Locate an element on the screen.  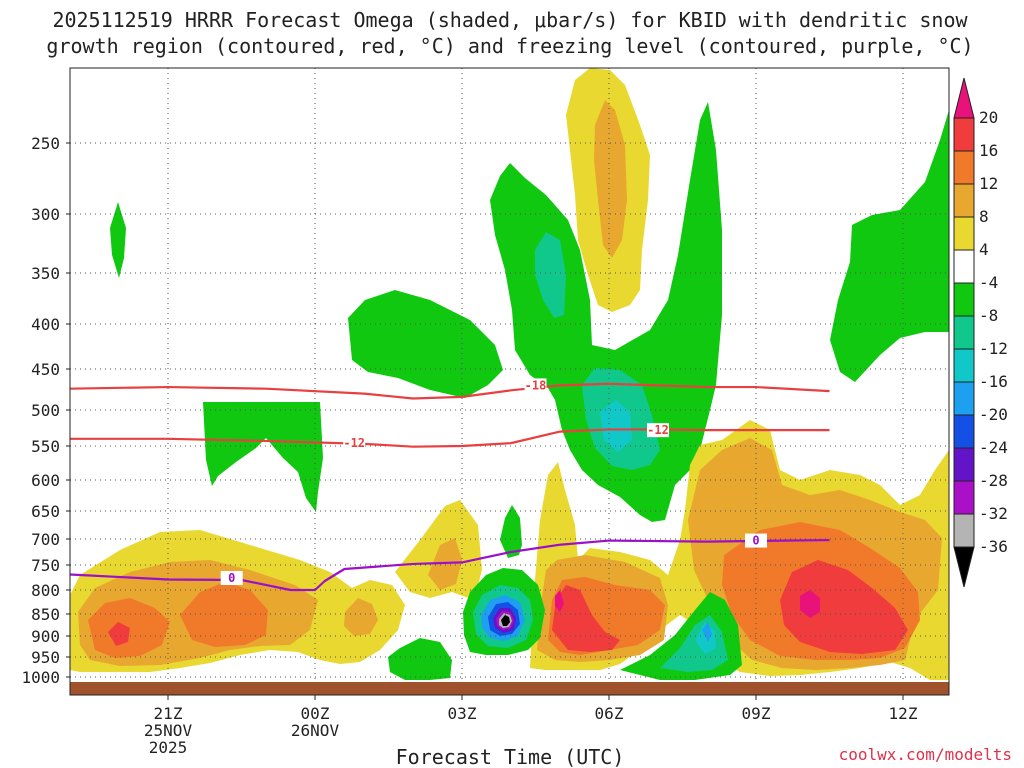
y-tick-label: 550 is located at coordinates (45, 446).